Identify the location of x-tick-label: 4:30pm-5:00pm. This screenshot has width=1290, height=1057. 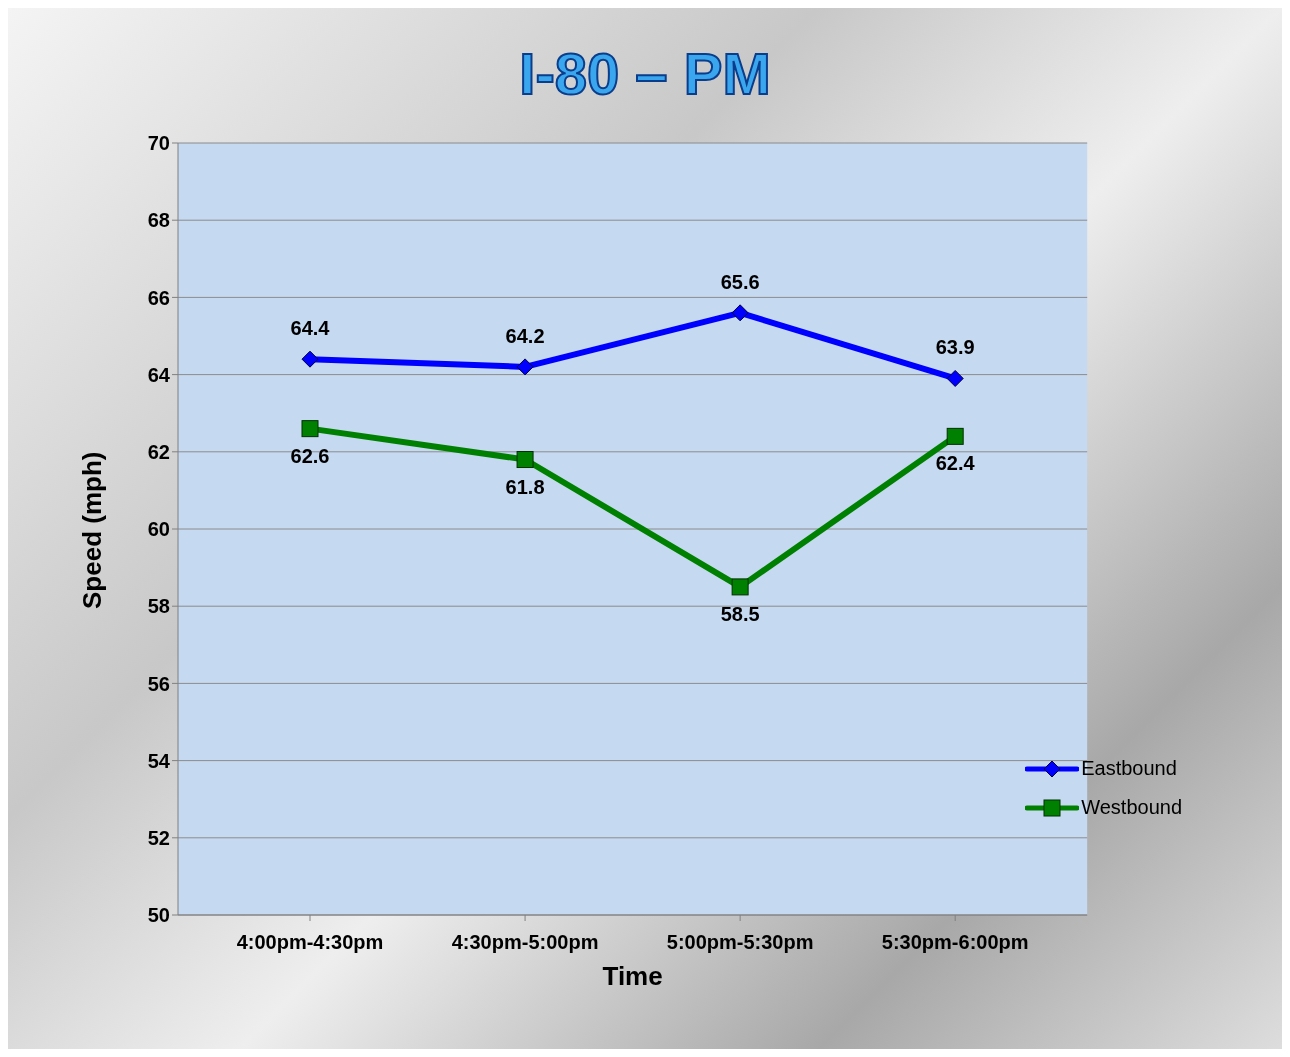
(525, 942).